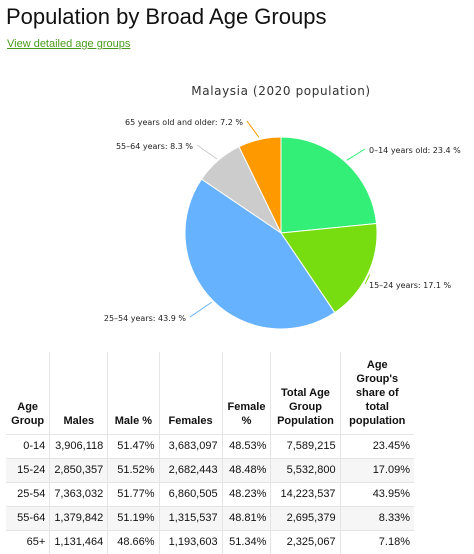 Image resolution: width=474 pixels, height=554 pixels. Describe the element at coordinates (79, 393) in the screenshot. I see `males-header: Males` at that location.